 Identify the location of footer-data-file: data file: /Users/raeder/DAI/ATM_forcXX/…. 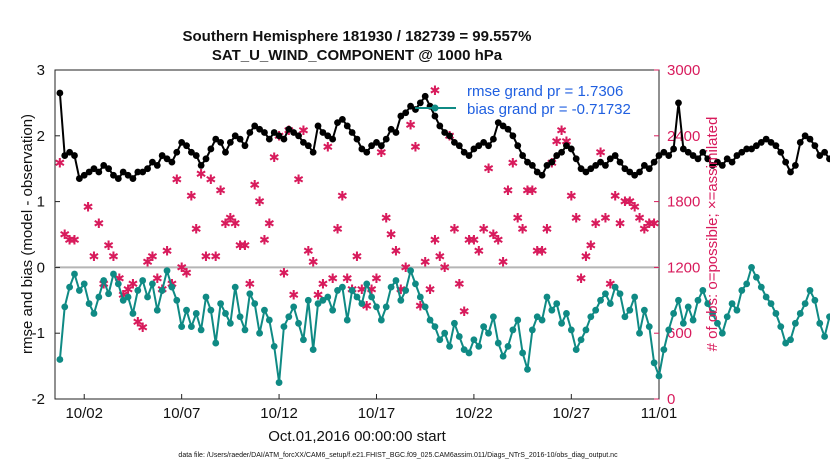
(398, 455).